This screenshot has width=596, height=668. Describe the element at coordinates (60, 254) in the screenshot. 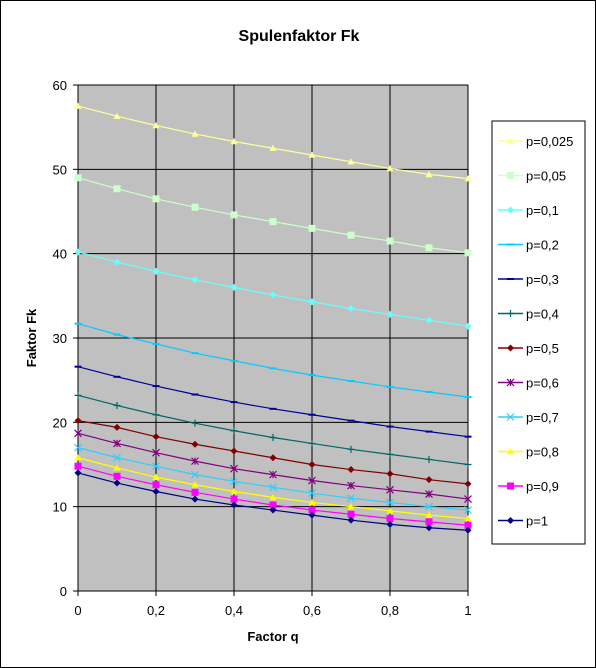

I see `y-tick-label: 40` at that location.